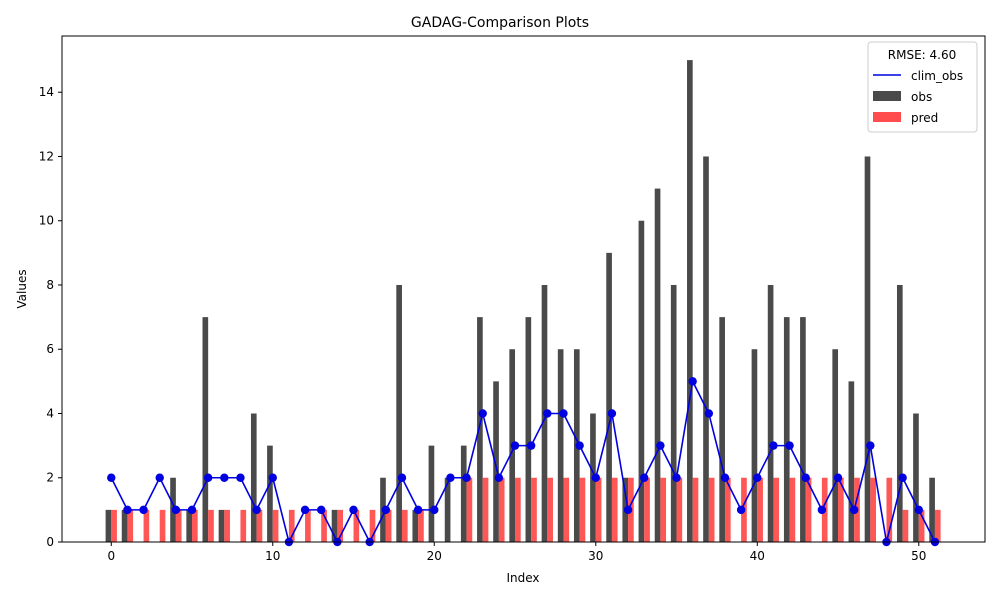  Describe the element at coordinates (111, 556) in the screenshot. I see `x-tick-label: 0` at that location.